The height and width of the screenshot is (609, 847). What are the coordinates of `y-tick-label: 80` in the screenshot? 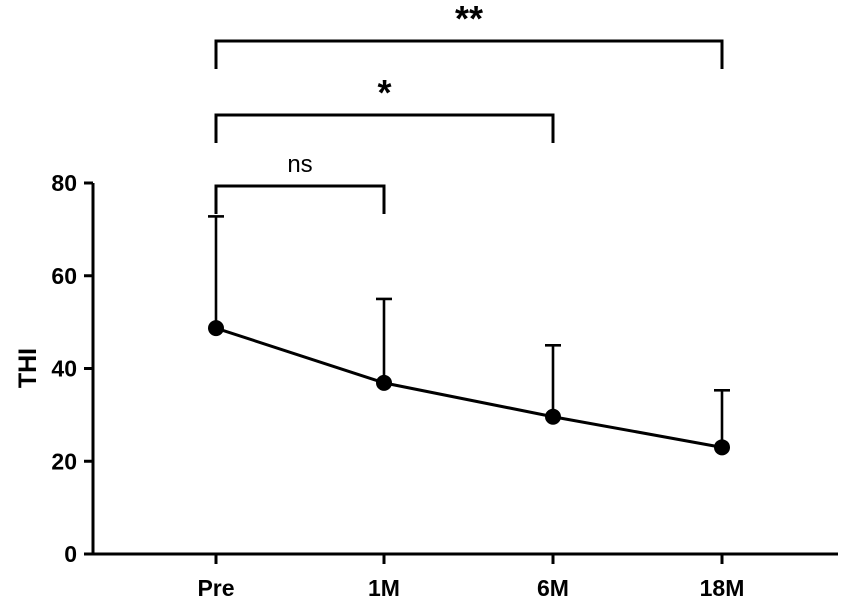 It's located at (64, 183).